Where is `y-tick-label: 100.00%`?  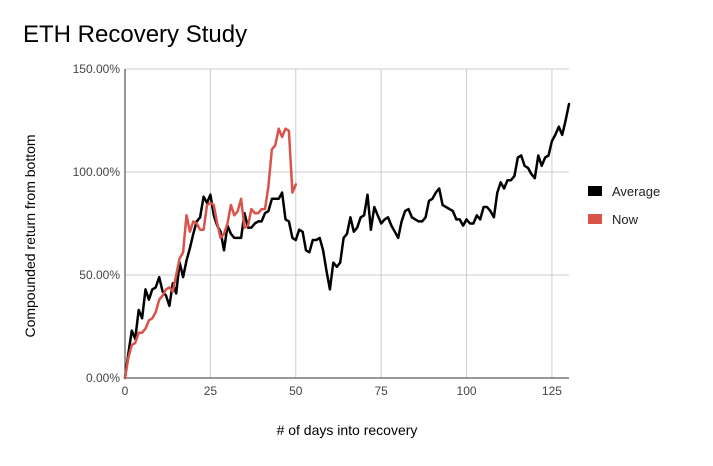 y-tick-label: 100.00% is located at coordinates (97, 172).